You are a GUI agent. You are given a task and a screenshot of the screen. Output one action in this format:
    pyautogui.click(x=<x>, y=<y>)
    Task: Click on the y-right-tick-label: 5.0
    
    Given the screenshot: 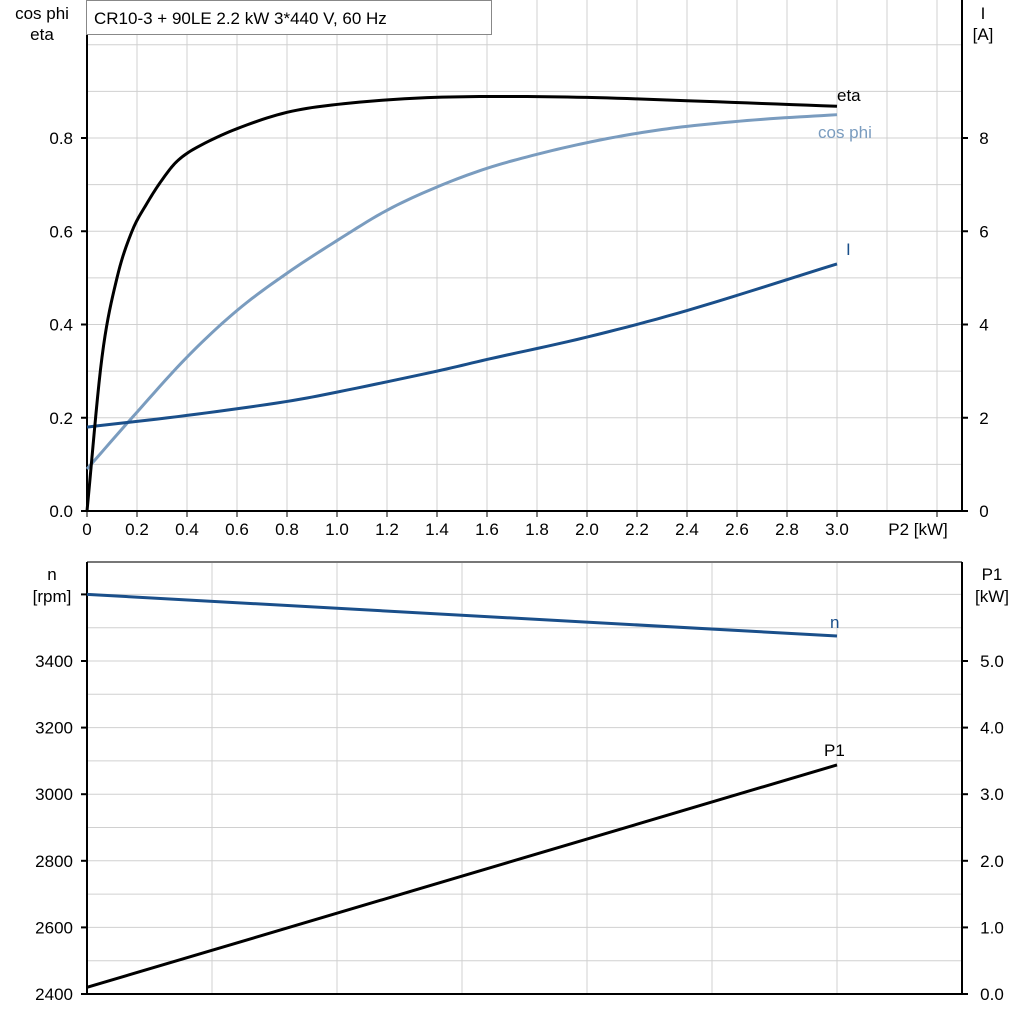 What is the action you would take?
    pyautogui.click(x=992, y=661)
    